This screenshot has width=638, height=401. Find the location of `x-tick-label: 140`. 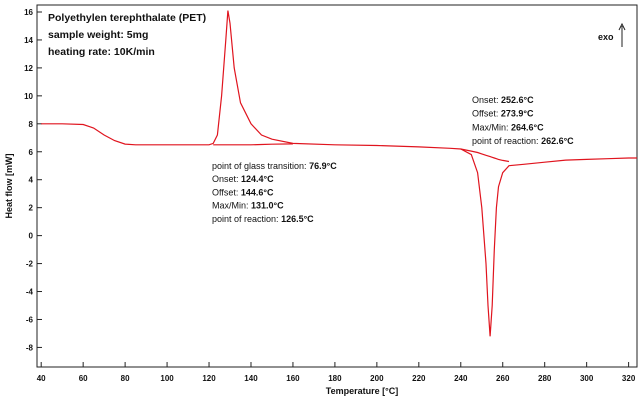

x-tick-label: 140 is located at coordinates (251, 378).